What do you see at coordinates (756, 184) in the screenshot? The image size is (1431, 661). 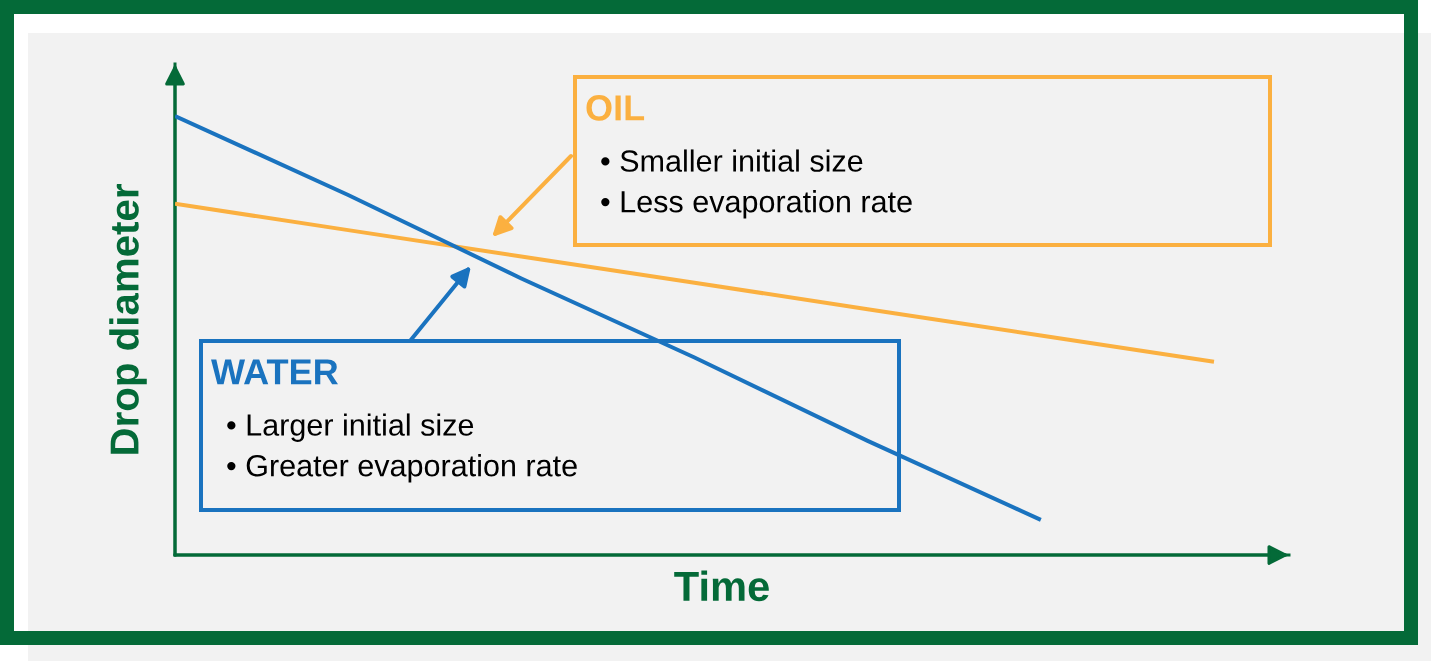 I see `annotation: • Smaller initial size • Less evaporation rate` at bounding box center [756, 184].